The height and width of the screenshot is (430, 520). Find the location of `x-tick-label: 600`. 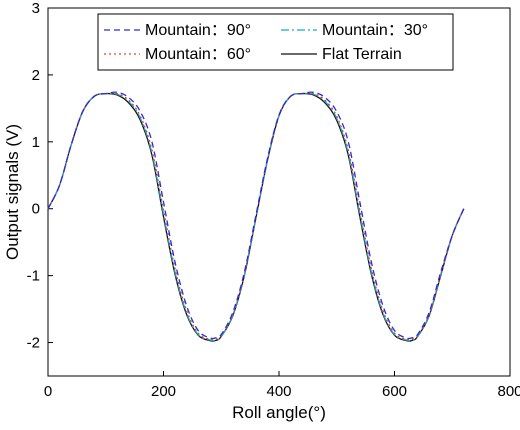

x-tick-label: 600 is located at coordinates (394, 391).